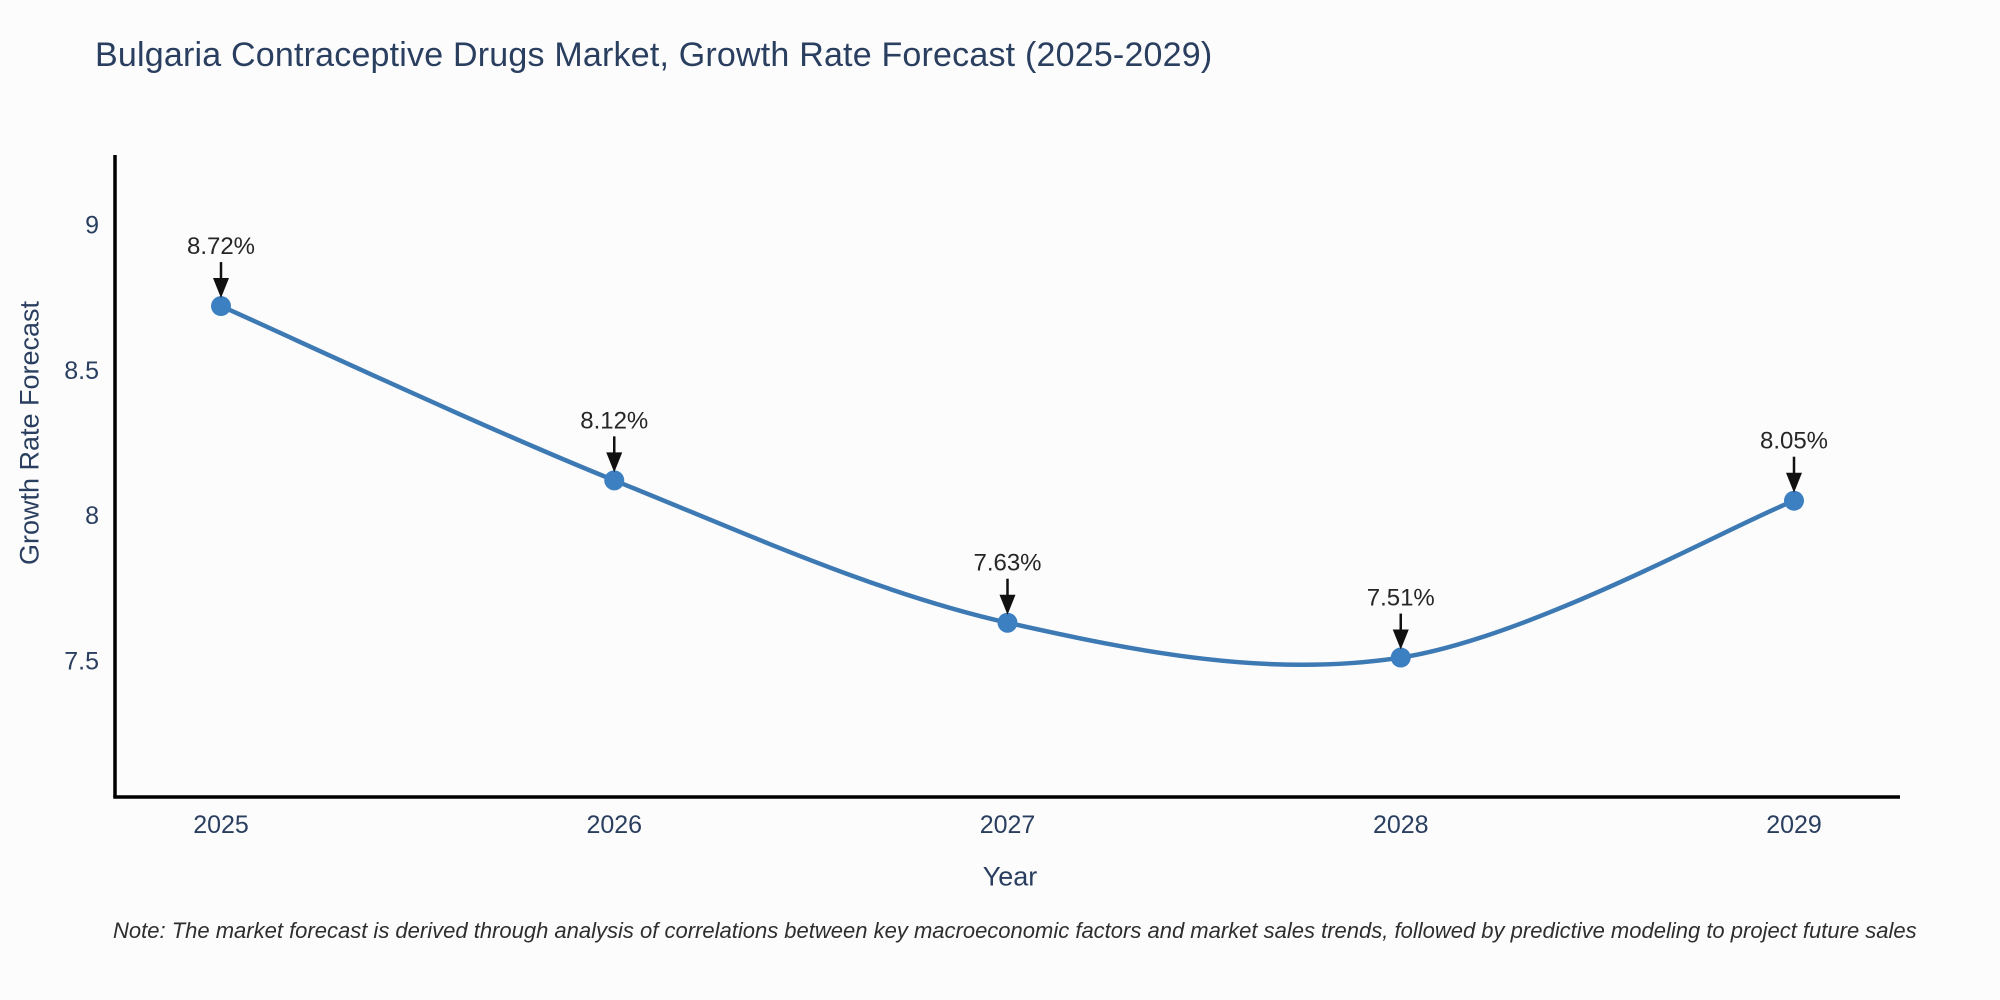 The height and width of the screenshot is (1000, 2000). Describe the element at coordinates (1794, 441) in the screenshot. I see `annotation-label: 8.05%` at that location.